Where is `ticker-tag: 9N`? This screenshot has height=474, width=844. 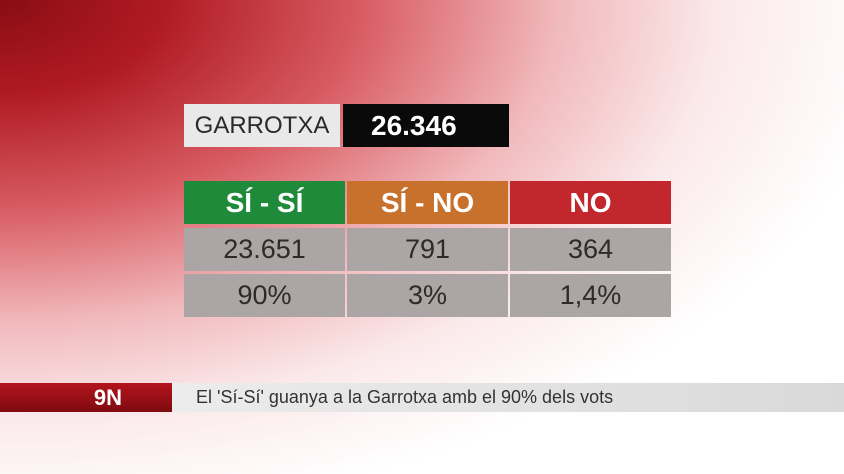 ticker-tag: 9N is located at coordinates (86, 397).